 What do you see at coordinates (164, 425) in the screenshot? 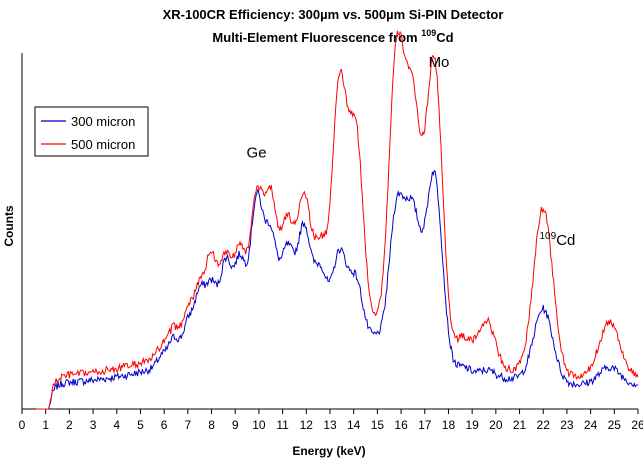
I see `x-tick-label: 6` at bounding box center [164, 425].